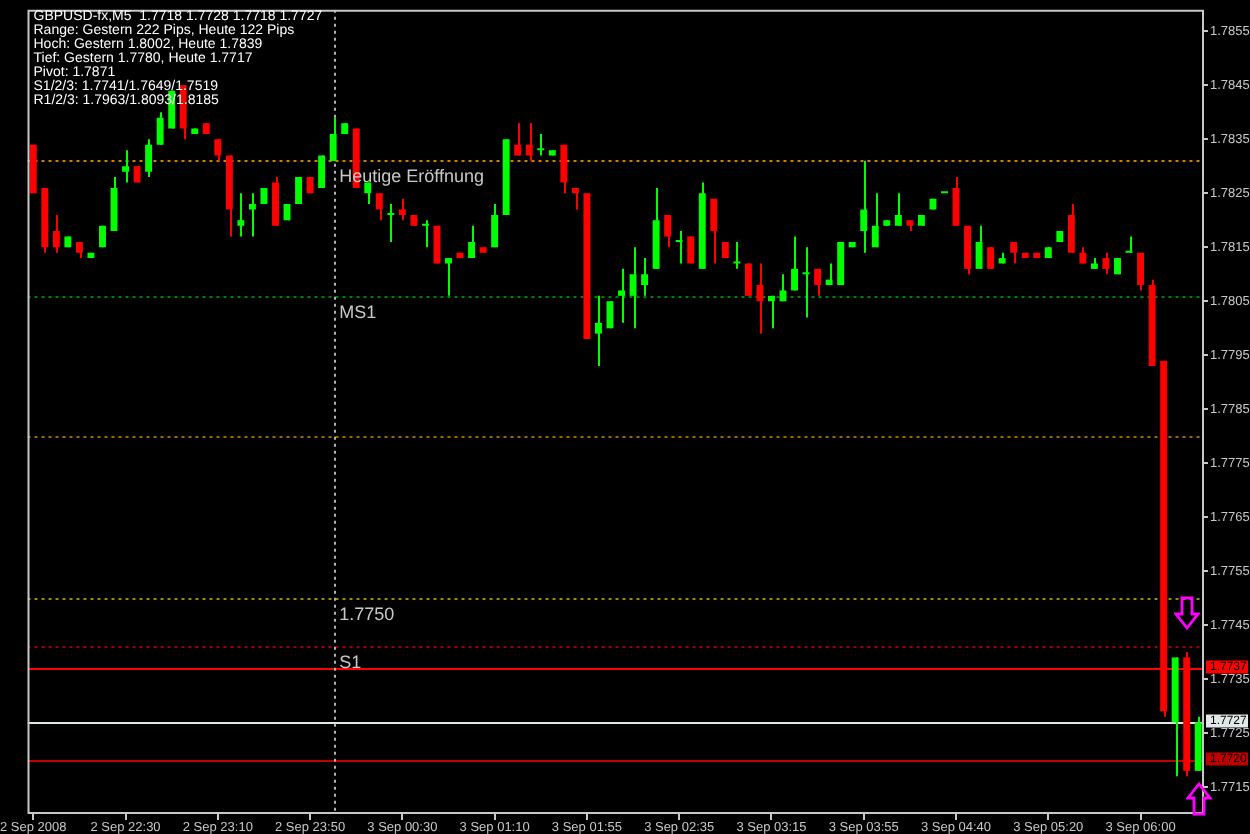 The width and height of the screenshot is (1250, 834). Describe the element at coordinates (350, 661) in the screenshot. I see `ref-line-label: S1` at that location.